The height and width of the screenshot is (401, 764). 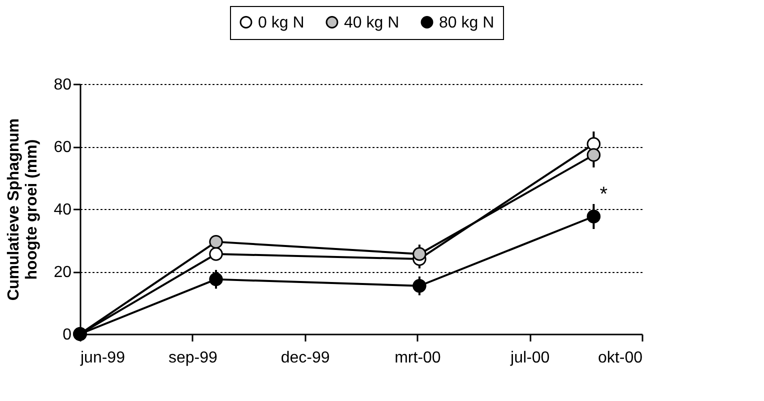 What do you see at coordinates (23, 209) in the screenshot?
I see `y-axis-title: Cumulatieve Sphagnum hoogte groei (mm)` at bounding box center [23, 209].